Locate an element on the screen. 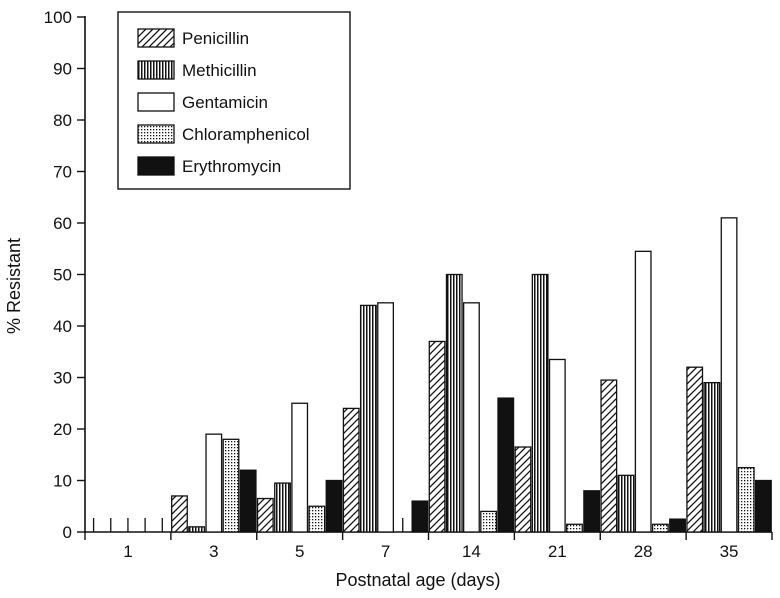  legend-swatch-chloramphenicol is located at coordinates (156, 134).